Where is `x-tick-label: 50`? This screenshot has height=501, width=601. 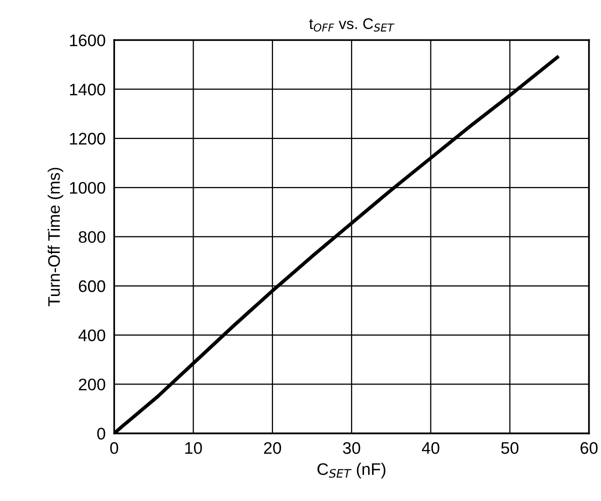
x-tick-label: 50 is located at coordinates (509, 448).